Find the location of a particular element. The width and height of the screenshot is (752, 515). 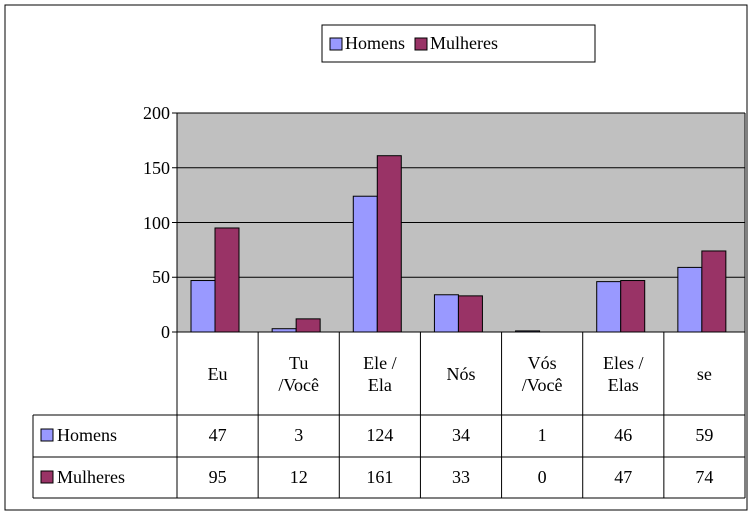

table-value: 124 is located at coordinates (380, 435).